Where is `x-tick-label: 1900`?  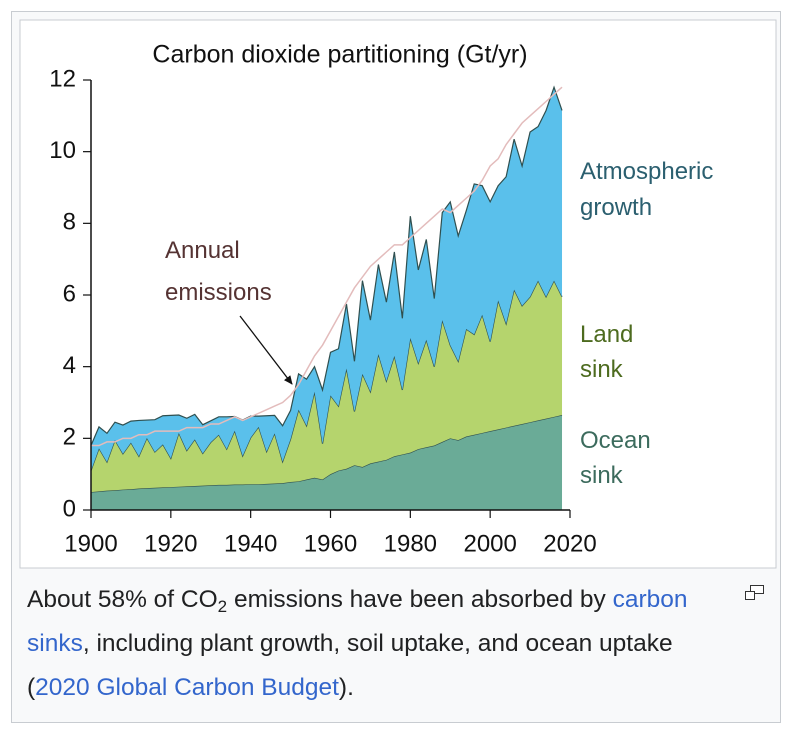 x-tick-label: 1900 is located at coordinates (90, 543).